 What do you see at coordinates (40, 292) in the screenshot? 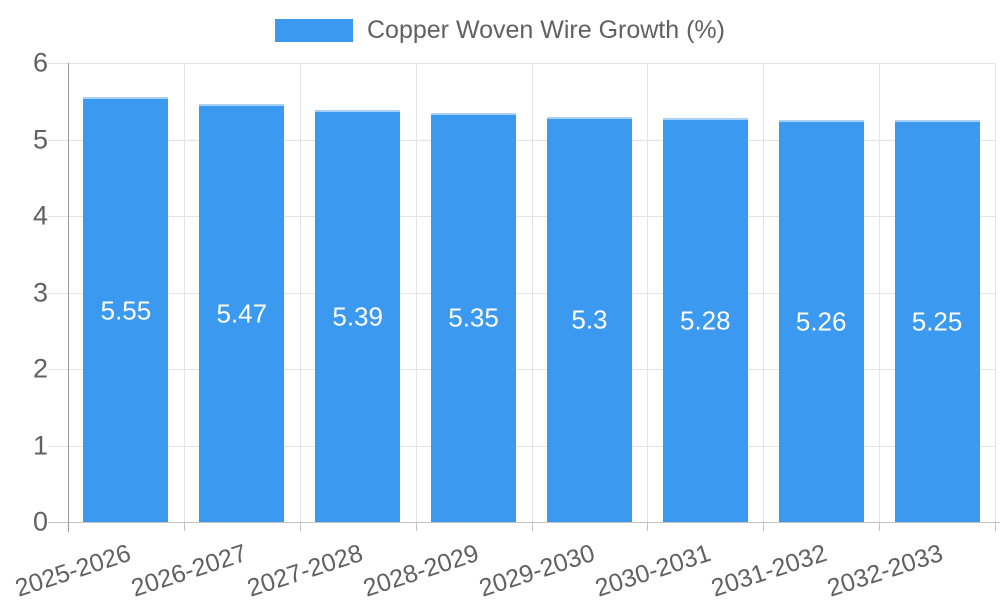
I see `y-tick-label: 3` at bounding box center [40, 292].